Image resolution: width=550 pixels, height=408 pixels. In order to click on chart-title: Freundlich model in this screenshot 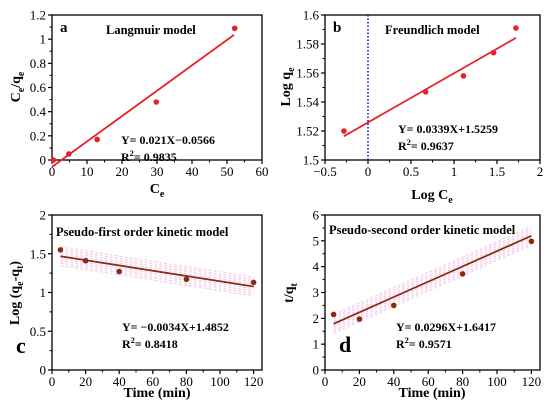, I will do `click(432, 30)`.